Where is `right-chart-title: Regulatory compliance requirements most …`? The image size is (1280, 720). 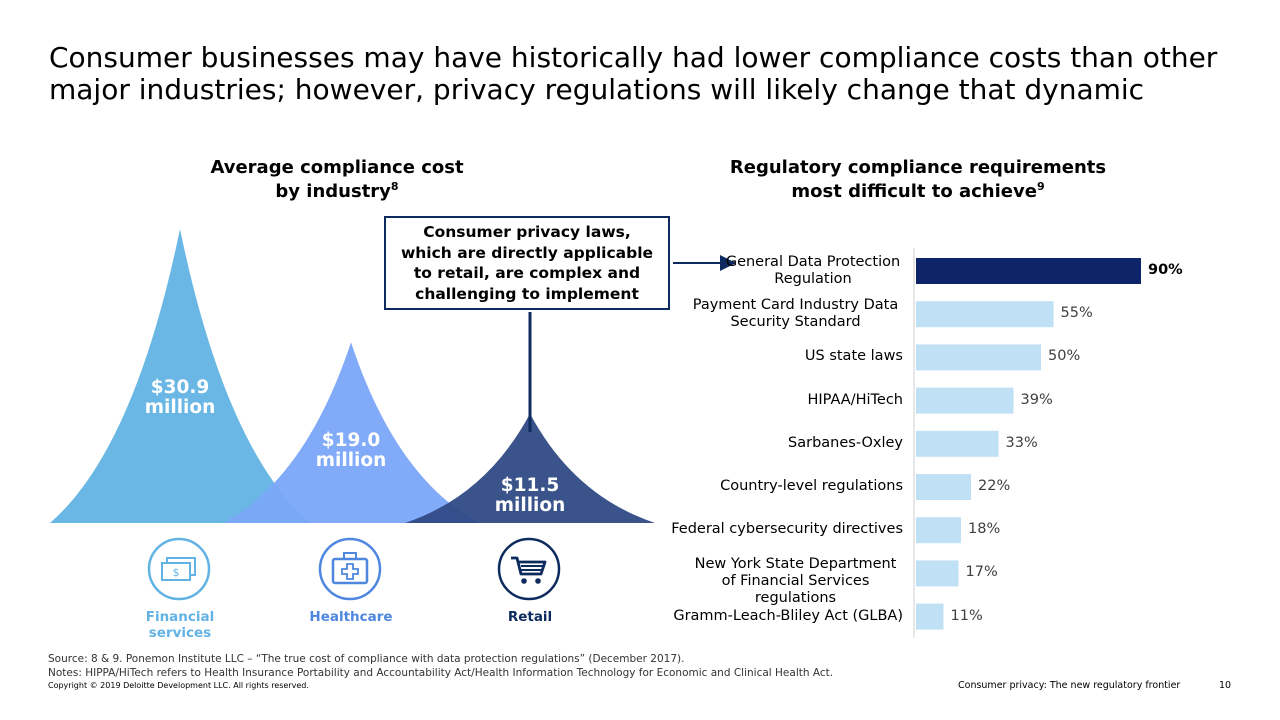
right-chart-title: Regulatory compliance requirements most … is located at coordinates (918, 180).